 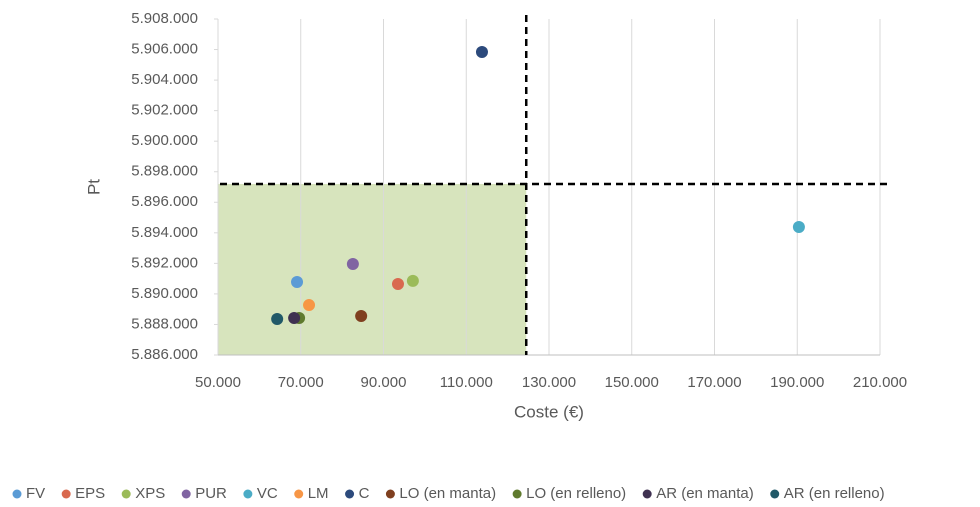 I want to click on x-tick-label: 50.000, so click(x=218, y=382).